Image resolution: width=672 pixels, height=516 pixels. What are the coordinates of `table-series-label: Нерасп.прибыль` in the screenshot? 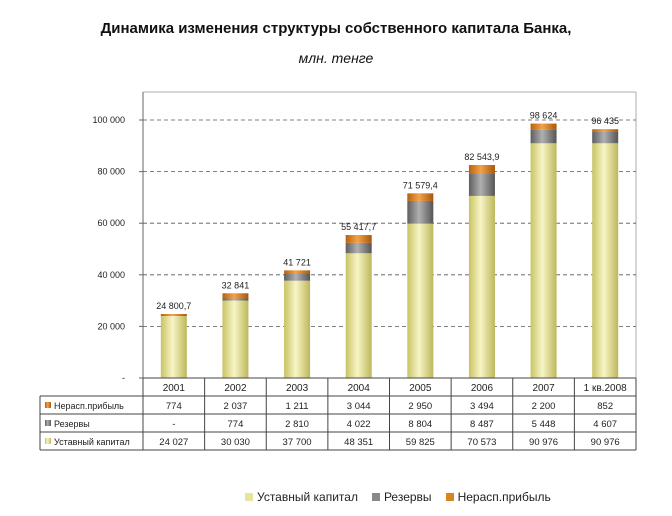 It's located at (89, 406).